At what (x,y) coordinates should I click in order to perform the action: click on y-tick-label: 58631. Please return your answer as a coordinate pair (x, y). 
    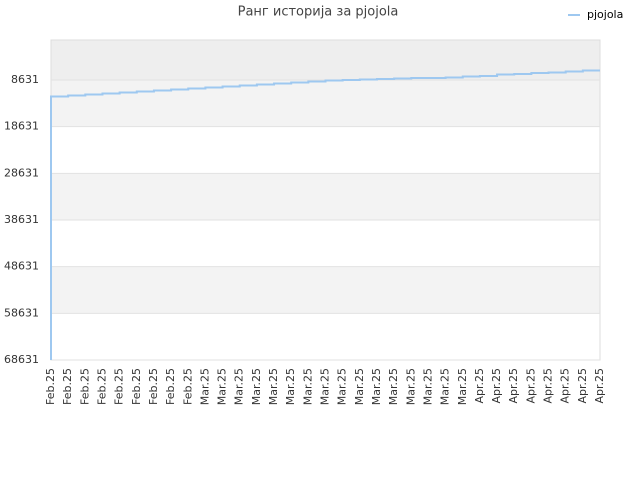
    Looking at the image, I should click on (21, 312).